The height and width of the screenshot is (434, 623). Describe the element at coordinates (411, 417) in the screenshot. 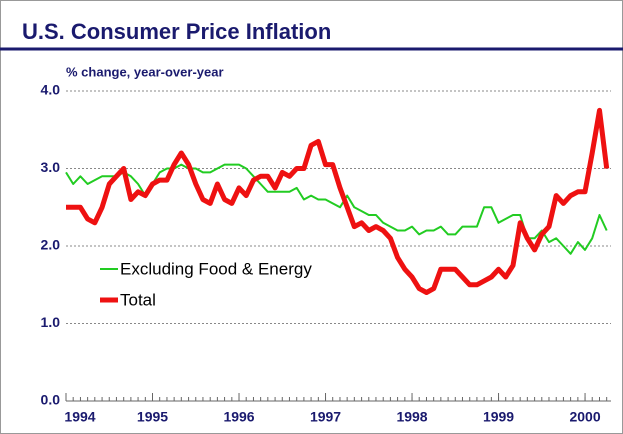

I see `x-tick-label: 1998` at that location.